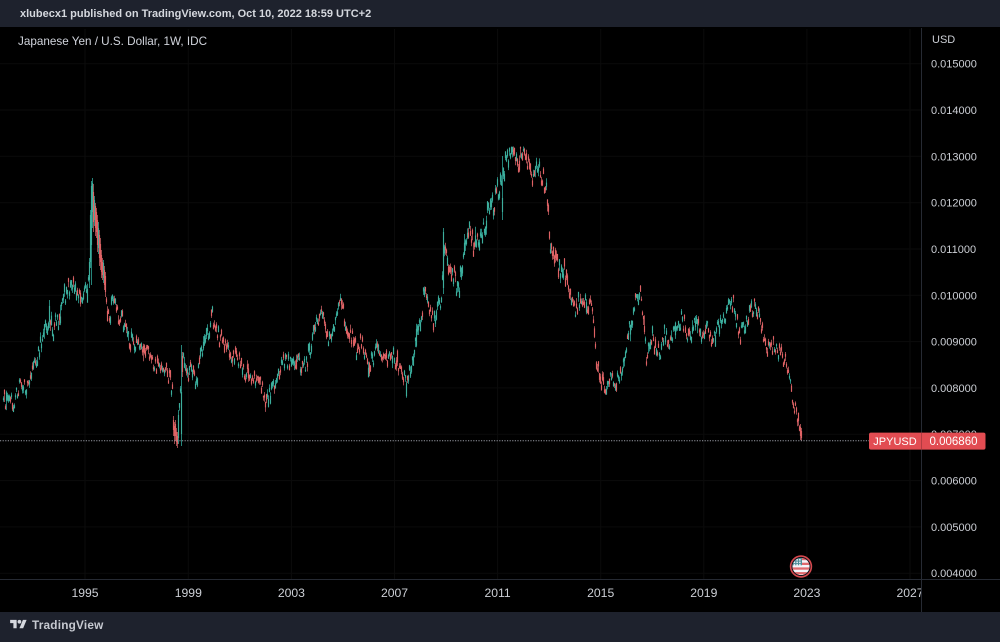 This screenshot has height=642, width=1000. I want to click on svg-text: 1995, so click(84, 593).